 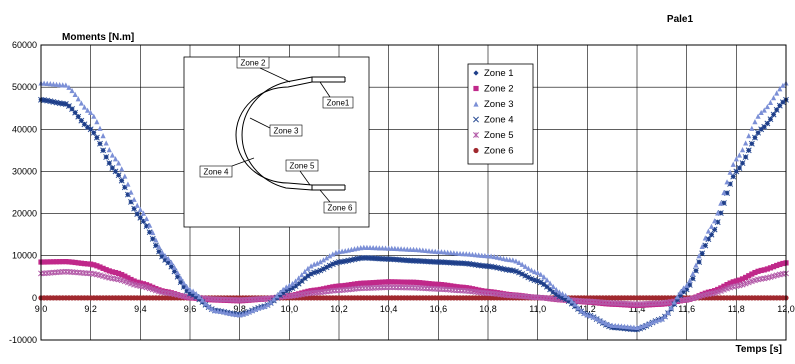 What do you see at coordinates (23, 192) in the screenshot?
I see `y-tick-labels: 60000 50000 40000 30000 20000 10000 0 -10000` at bounding box center [23, 192].